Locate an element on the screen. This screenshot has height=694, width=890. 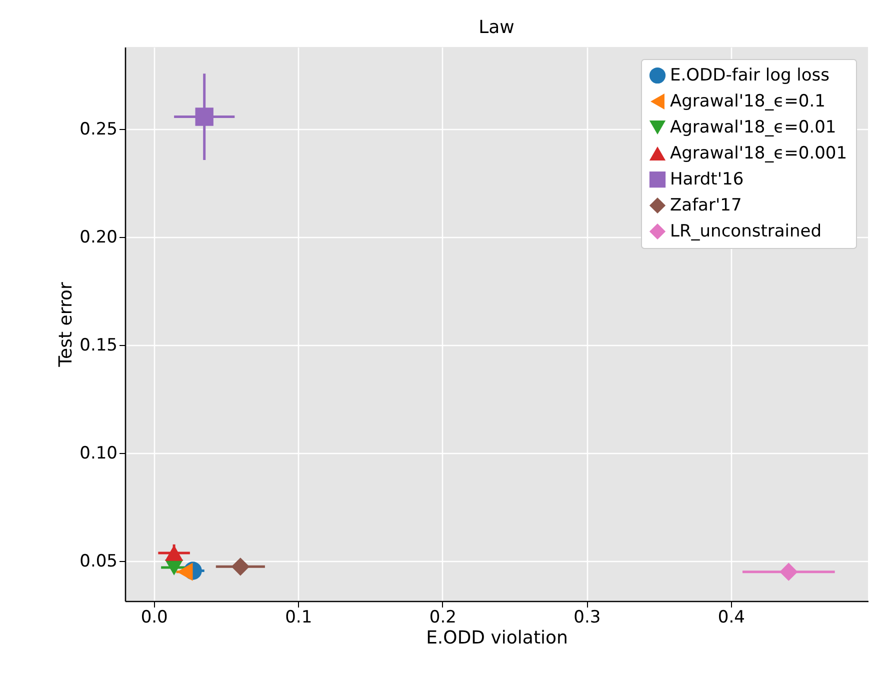
y-tick-label: 0.25 is located at coordinates (99, 130).